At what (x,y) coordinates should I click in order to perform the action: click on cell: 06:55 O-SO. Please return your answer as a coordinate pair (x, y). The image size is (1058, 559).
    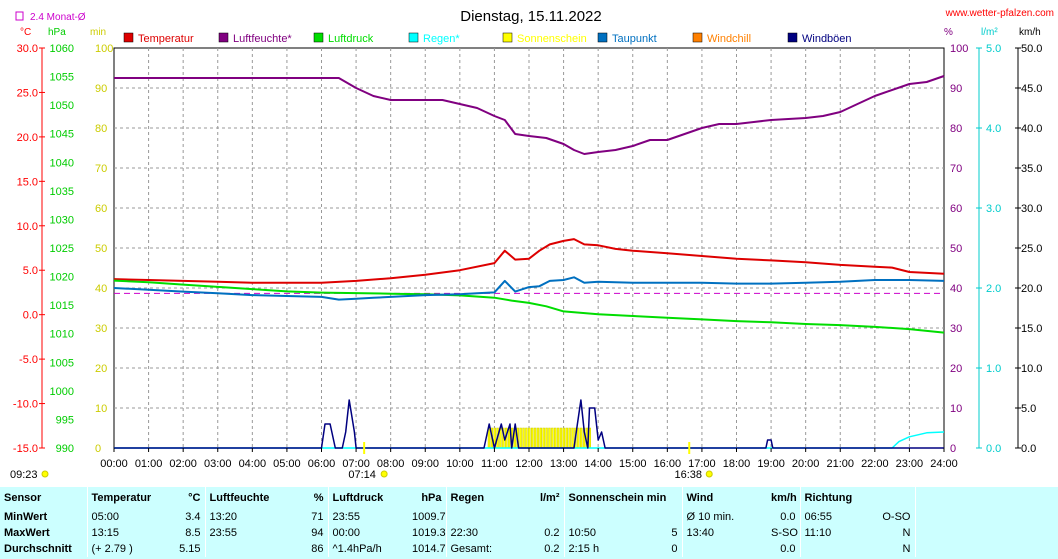
    Looking at the image, I should click on (857, 517).